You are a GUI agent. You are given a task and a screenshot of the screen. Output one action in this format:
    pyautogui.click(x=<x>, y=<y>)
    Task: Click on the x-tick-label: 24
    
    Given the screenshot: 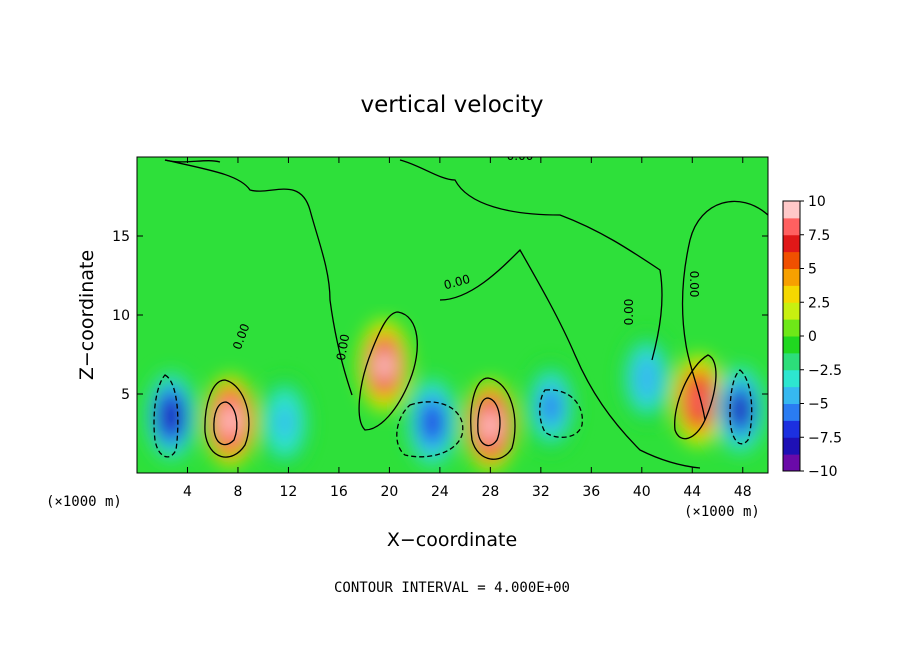 What is the action you would take?
    pyautogui.click(x=440, y=492)
    